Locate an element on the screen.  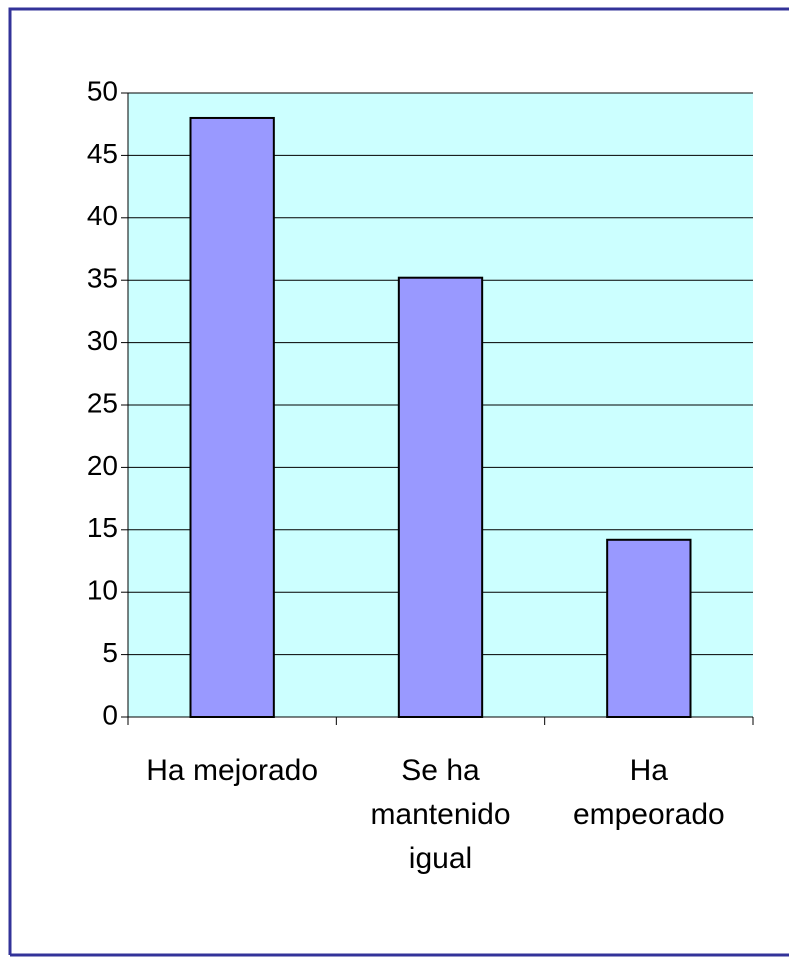
x-tick-label: Se ha mantenido igual is located at coordinates (440, 814).